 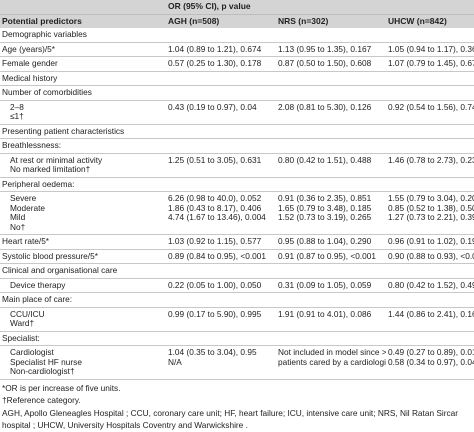 I want to click on cell-line: 1.44 (0.86 to 2.41), 0.167, so click(x=431, y=313).